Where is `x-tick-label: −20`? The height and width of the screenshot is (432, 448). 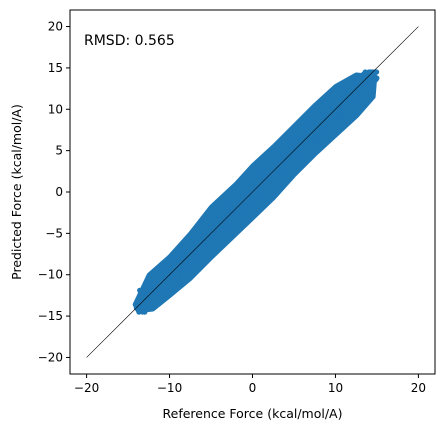 x-tick-label: −20 is located at coordinates (86, 388).